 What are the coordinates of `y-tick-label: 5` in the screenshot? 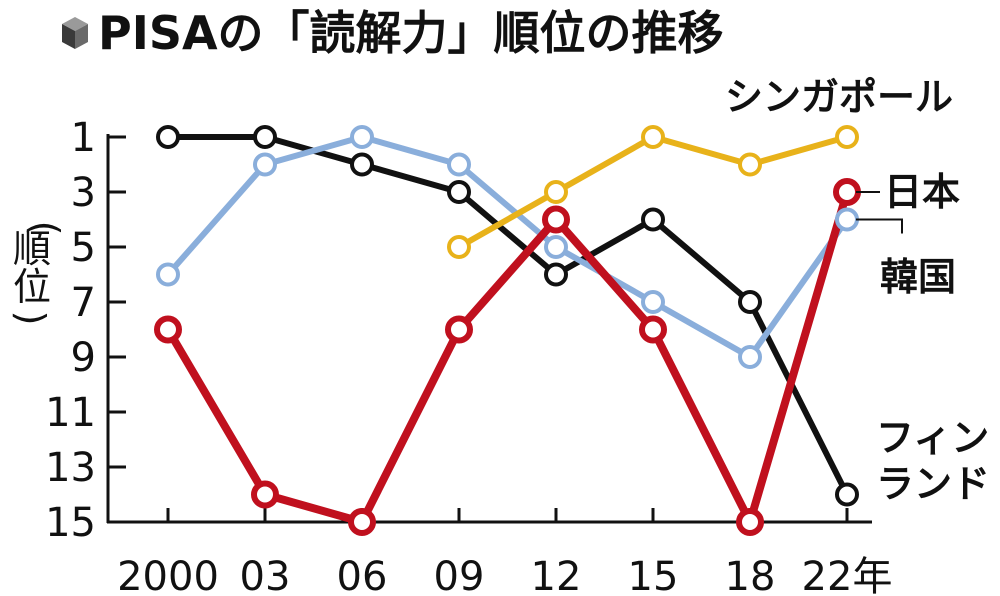 It's located at (83, 248).